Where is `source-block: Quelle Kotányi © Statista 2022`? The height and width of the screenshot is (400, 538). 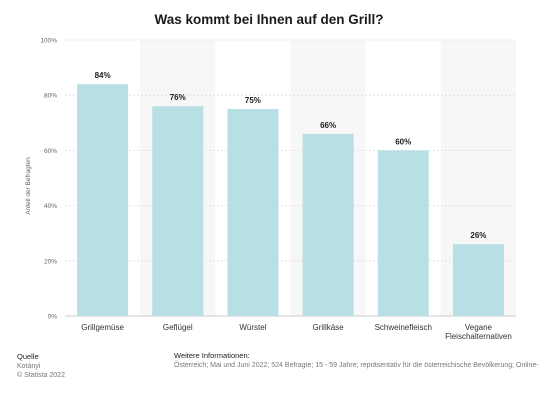 source-block: Quelle Kotányi © Statista 2022 is located at coordinates (41, 366).